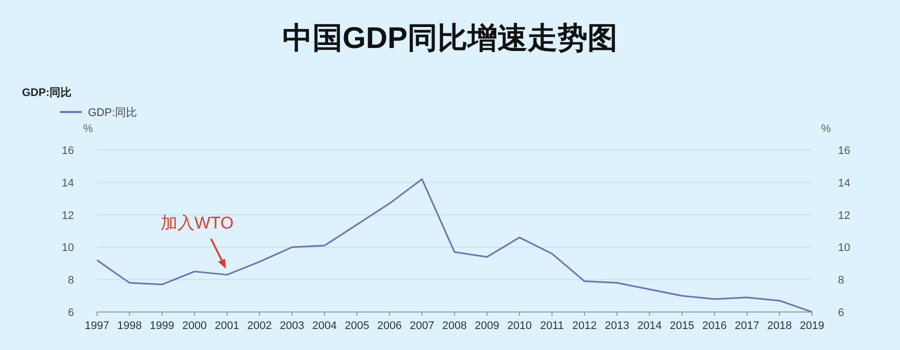 This screenshot has height=350, width=900. What do you see at coordinates (129, 326) in the screenshot?
I see `x-tick-label: 1998` at bounding box center [129, 326].